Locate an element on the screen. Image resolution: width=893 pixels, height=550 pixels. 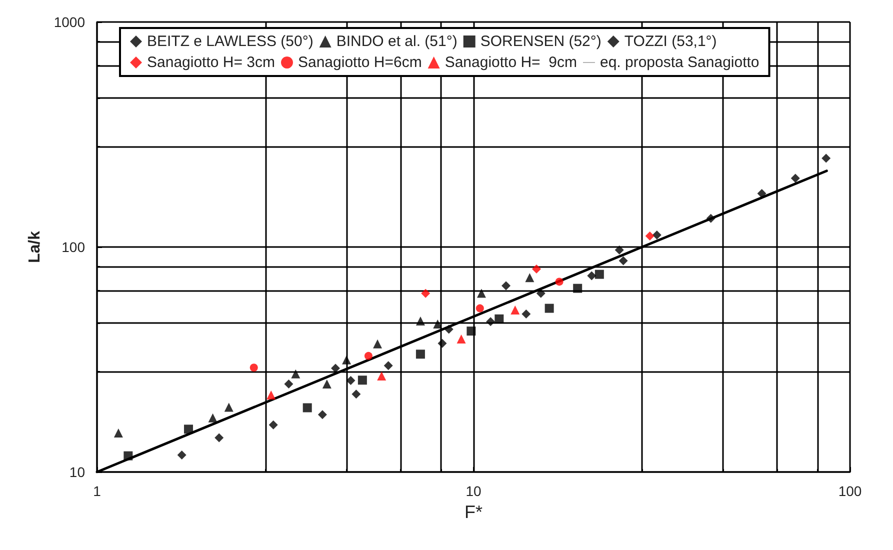
legend-label: SORENSEN (52°) is located at coordinates (541, 41).